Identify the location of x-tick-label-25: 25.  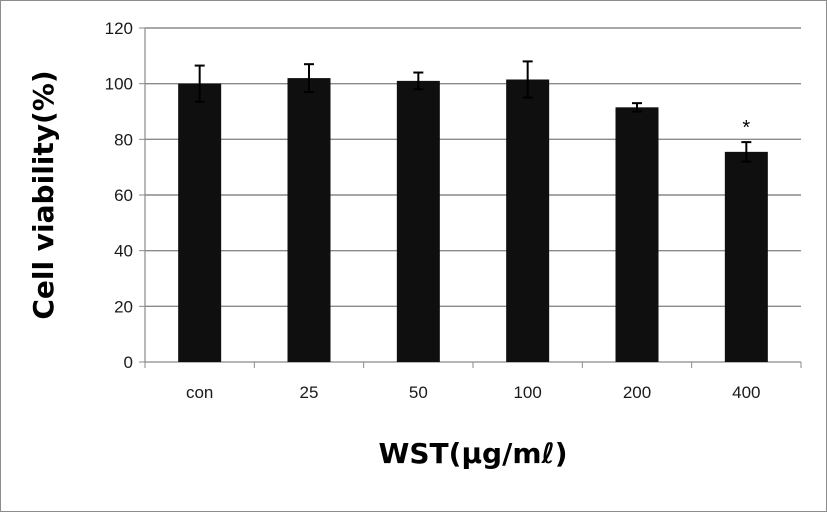
(309, 392).